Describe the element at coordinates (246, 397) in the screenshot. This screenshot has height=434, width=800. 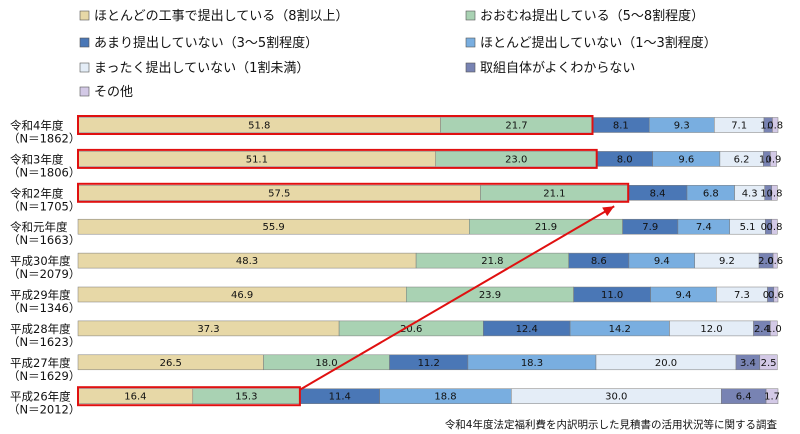
I see `data-label: 15.3` at that location.